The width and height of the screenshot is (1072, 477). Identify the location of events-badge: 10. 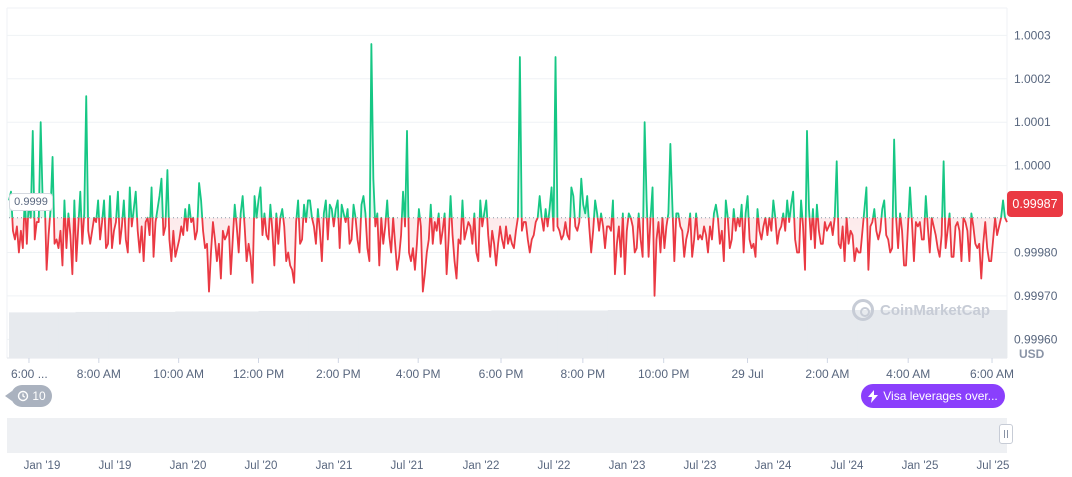
(28, 396).